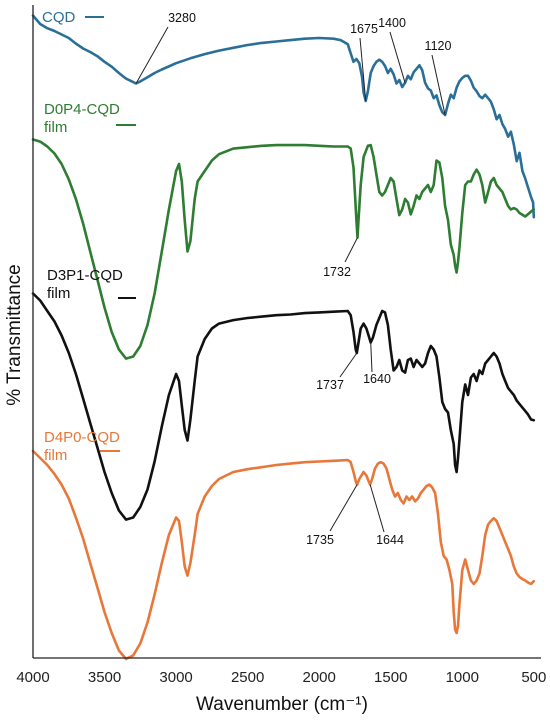  Describe the element at coordinates (337, 272) in the screenshot. I see `annotation-label-1732: 1732` at that location.